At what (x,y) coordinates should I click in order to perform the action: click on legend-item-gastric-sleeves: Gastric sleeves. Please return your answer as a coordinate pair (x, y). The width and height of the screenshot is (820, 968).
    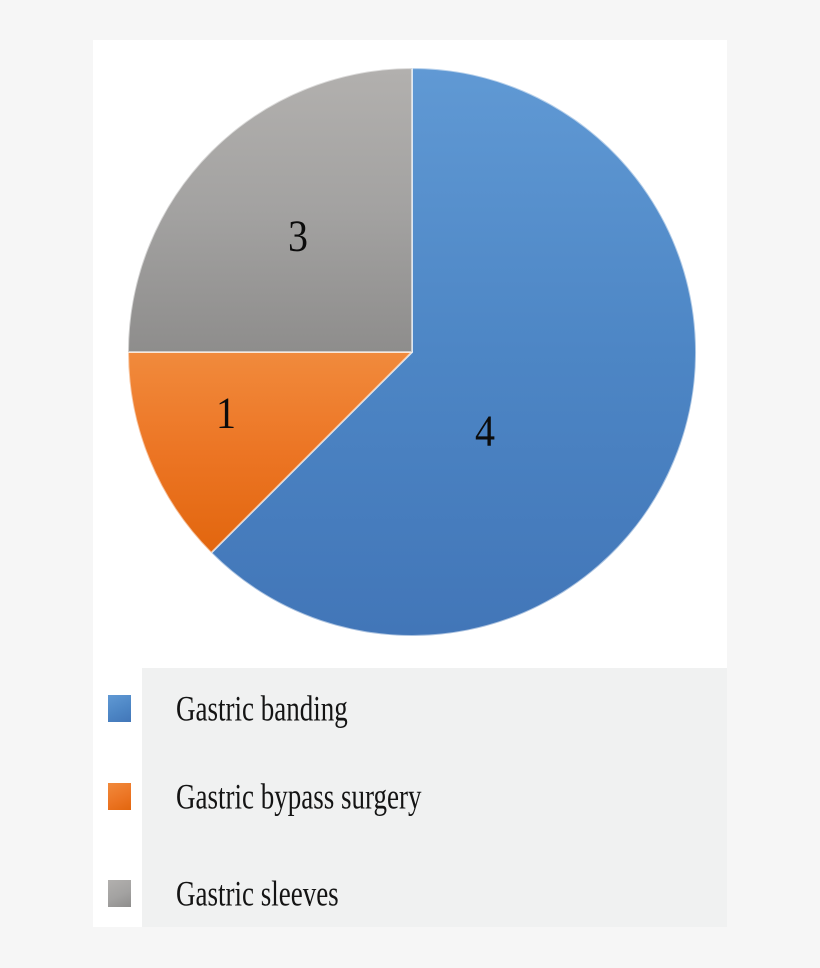
    Looking at the image, I should click on (410, 893).